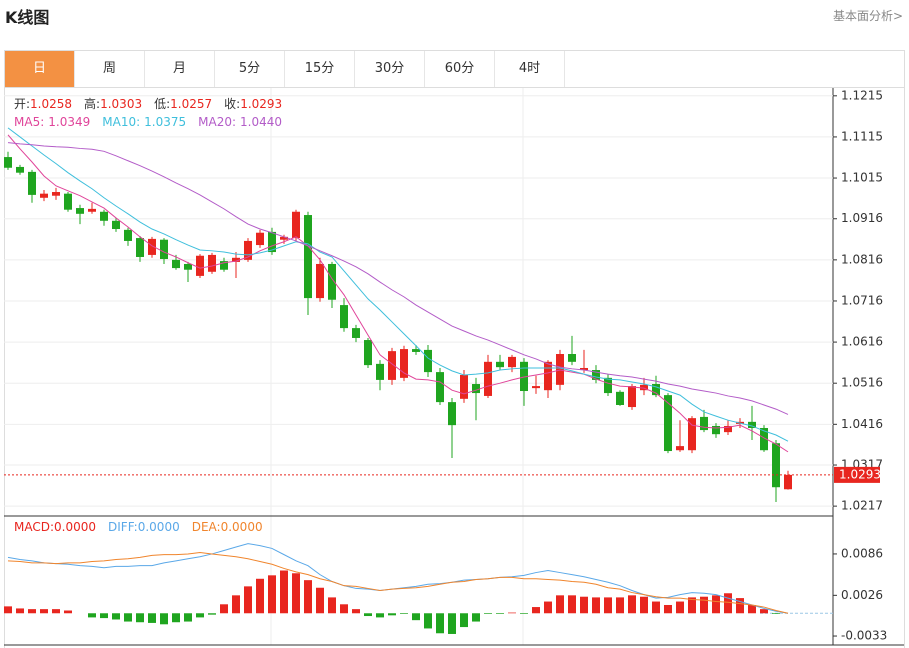  I want to click on legend-value: 1.0293, so click(261, 104).